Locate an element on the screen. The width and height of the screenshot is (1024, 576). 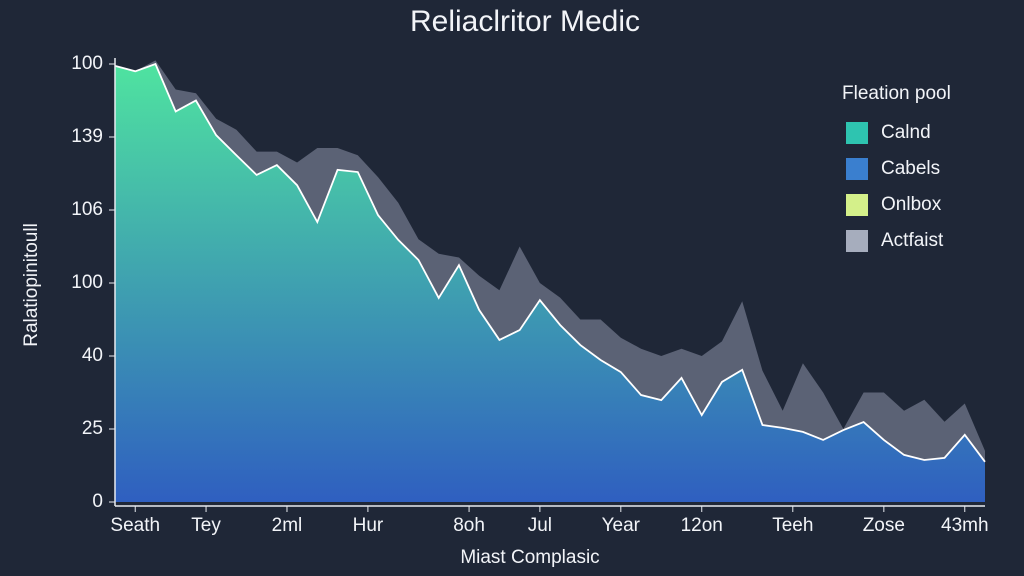
chart-title: Reliaclritor Medic is located at coordinates (525, 21).